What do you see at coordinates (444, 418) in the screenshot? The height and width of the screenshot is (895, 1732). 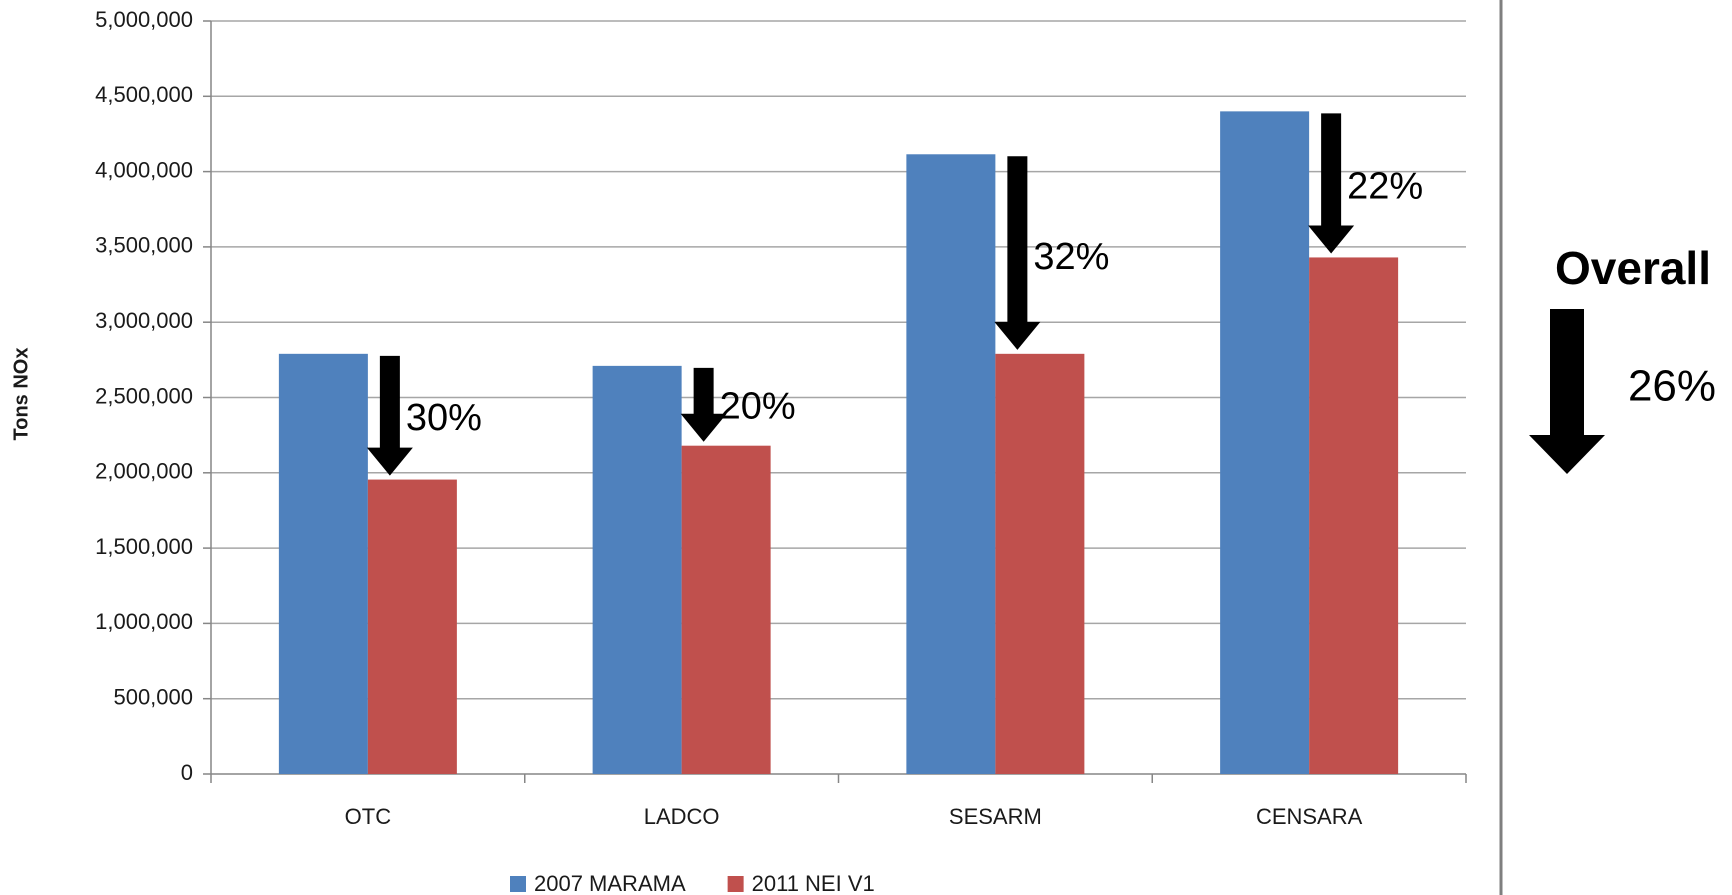 I see `annotation: 30%` at bounding box center [444, 418].